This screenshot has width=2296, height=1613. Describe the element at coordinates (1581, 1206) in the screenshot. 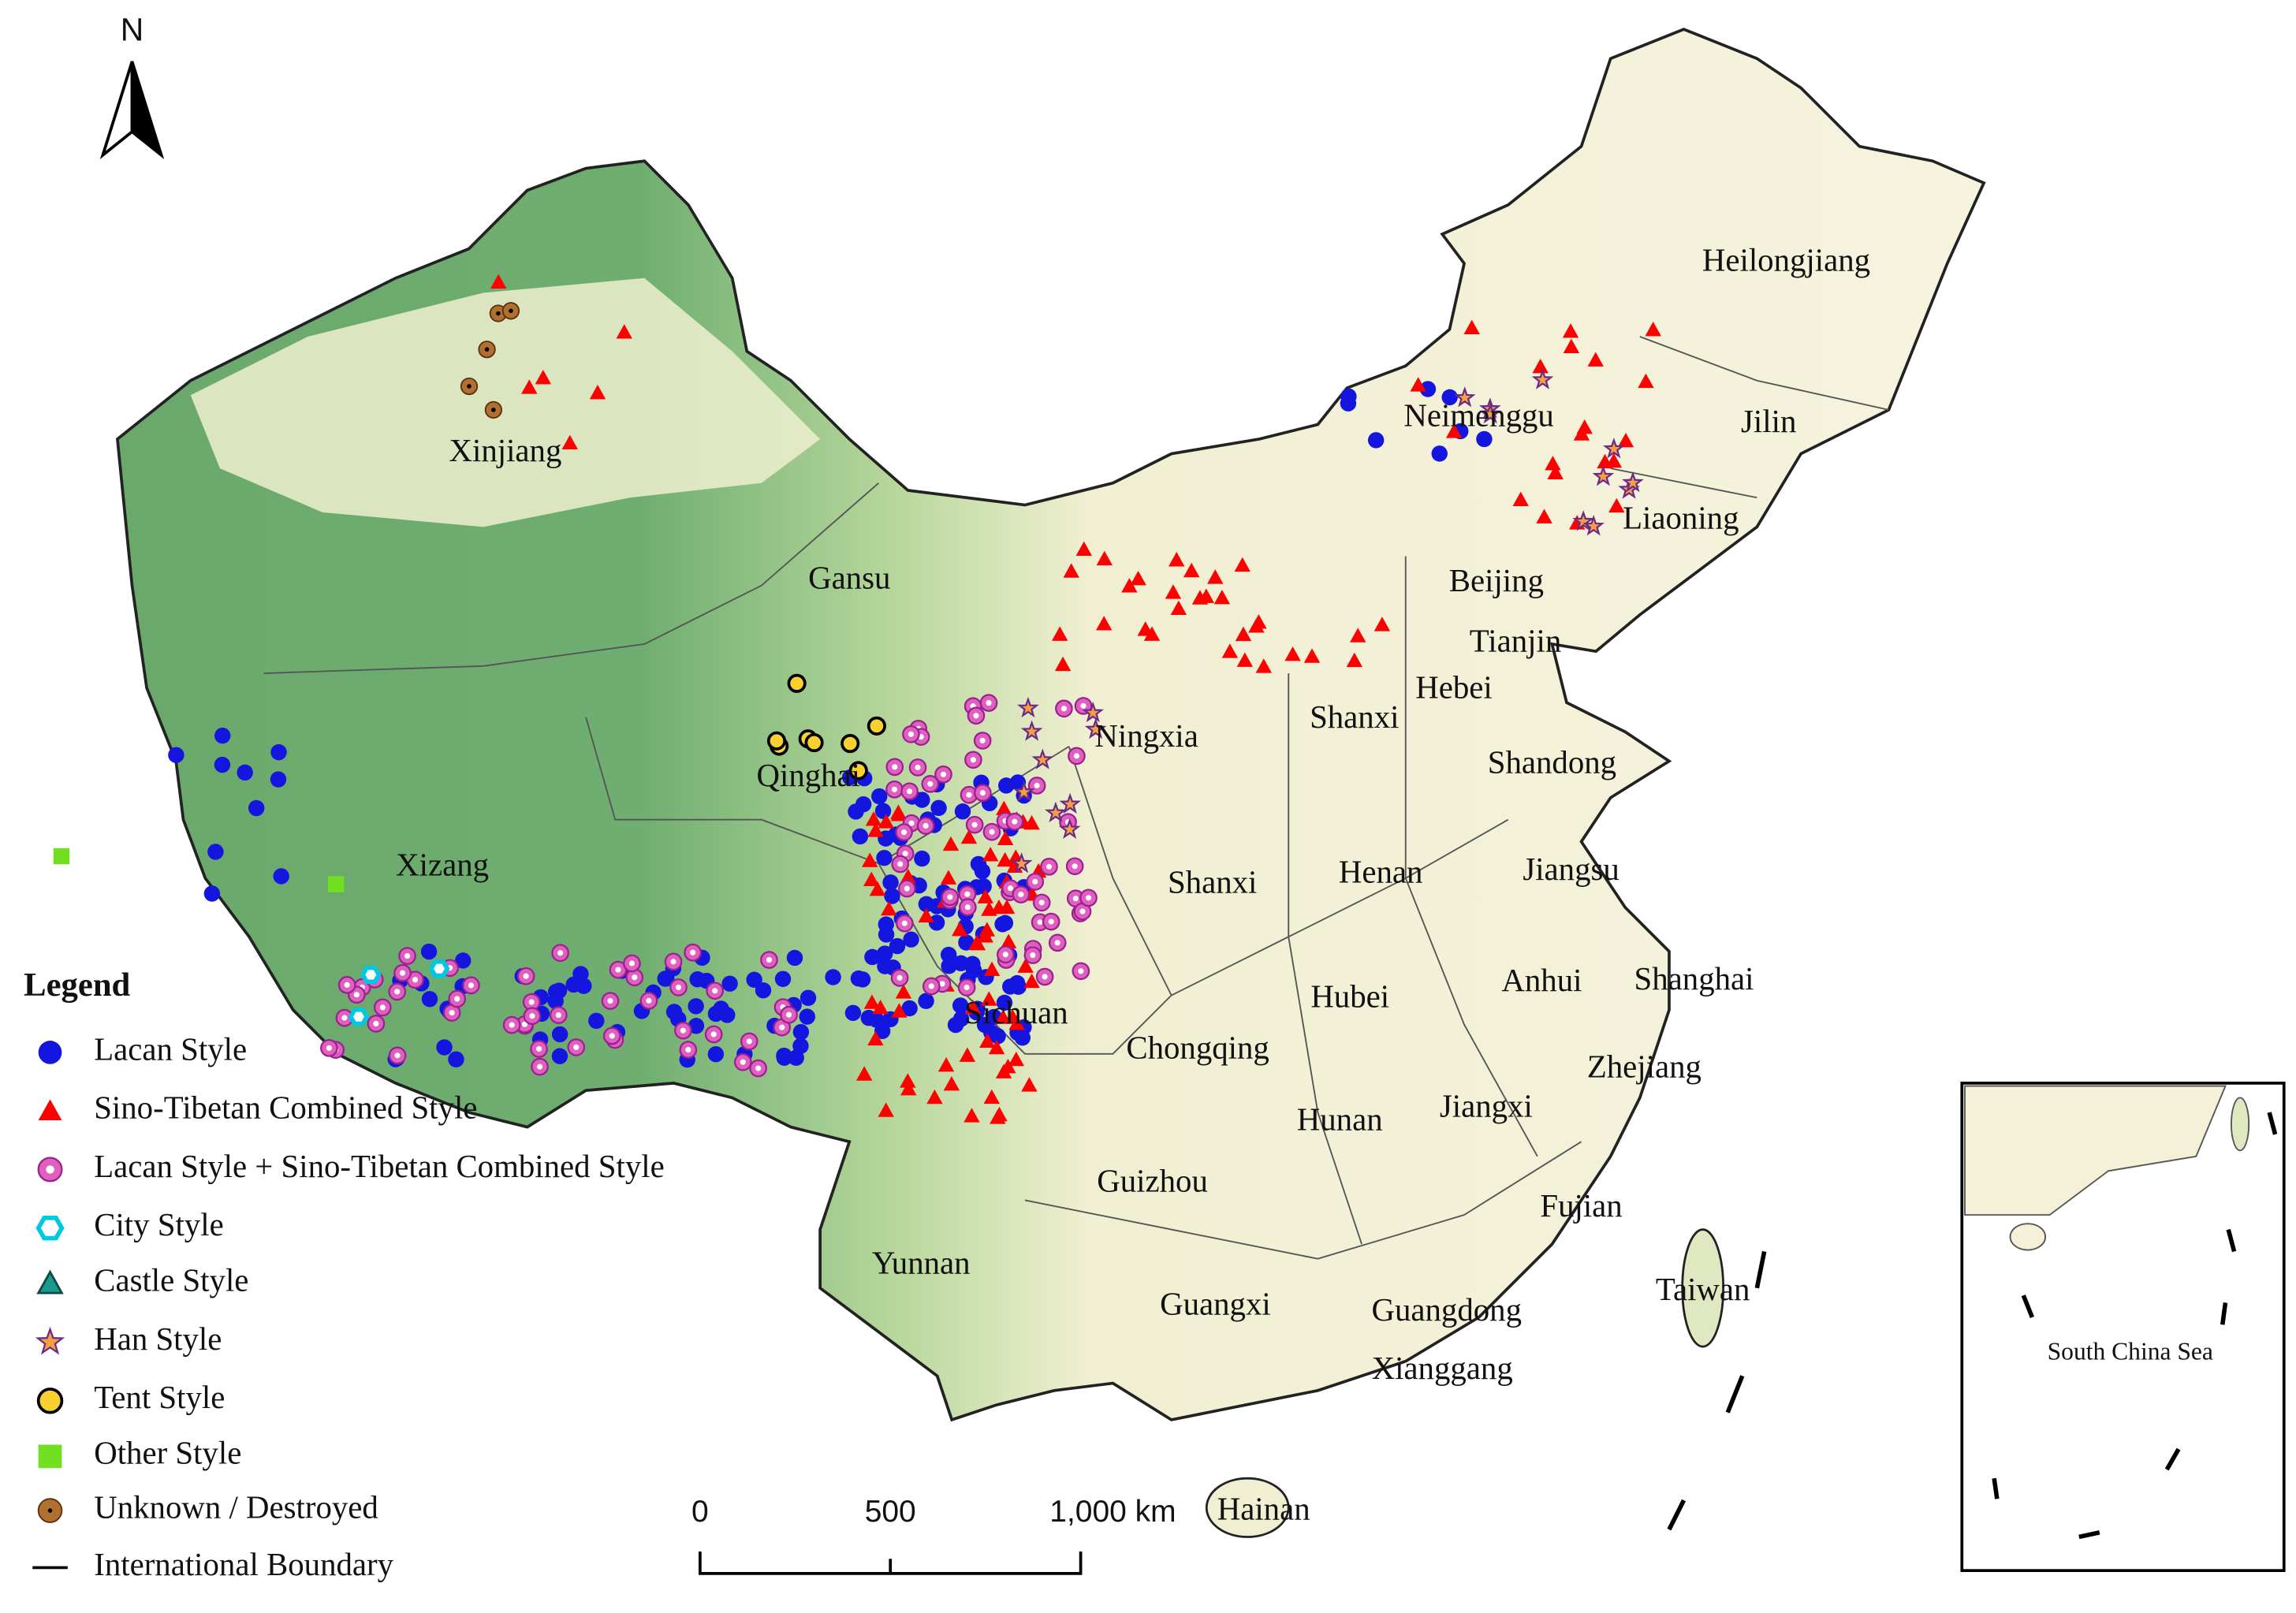

I see `region-label: Fujian` at that location.